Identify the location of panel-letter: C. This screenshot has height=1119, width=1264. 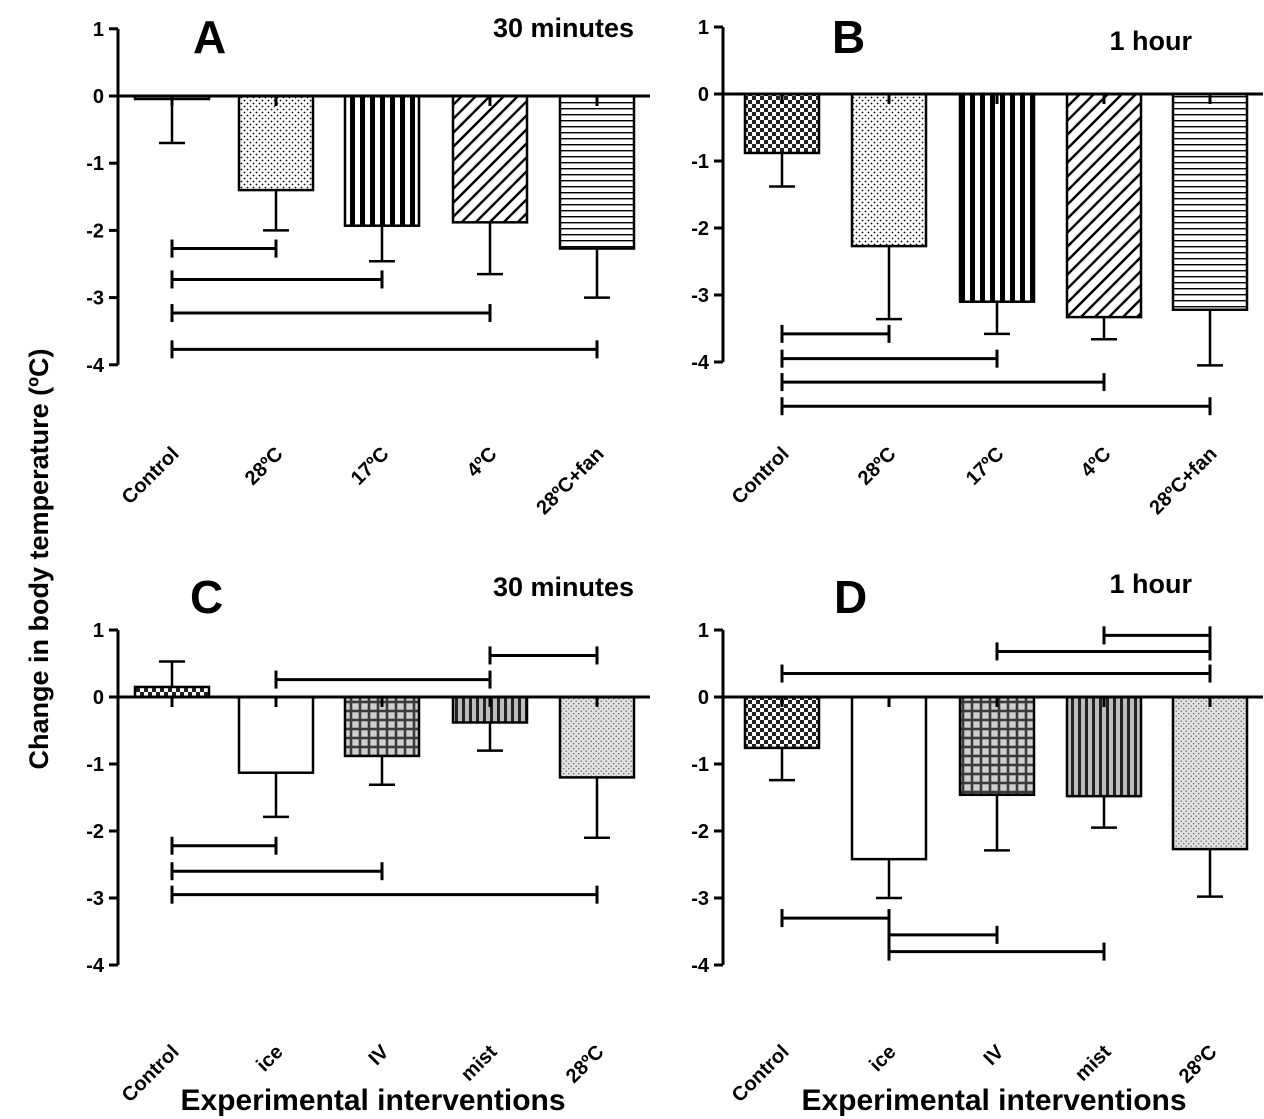
(206, 597).